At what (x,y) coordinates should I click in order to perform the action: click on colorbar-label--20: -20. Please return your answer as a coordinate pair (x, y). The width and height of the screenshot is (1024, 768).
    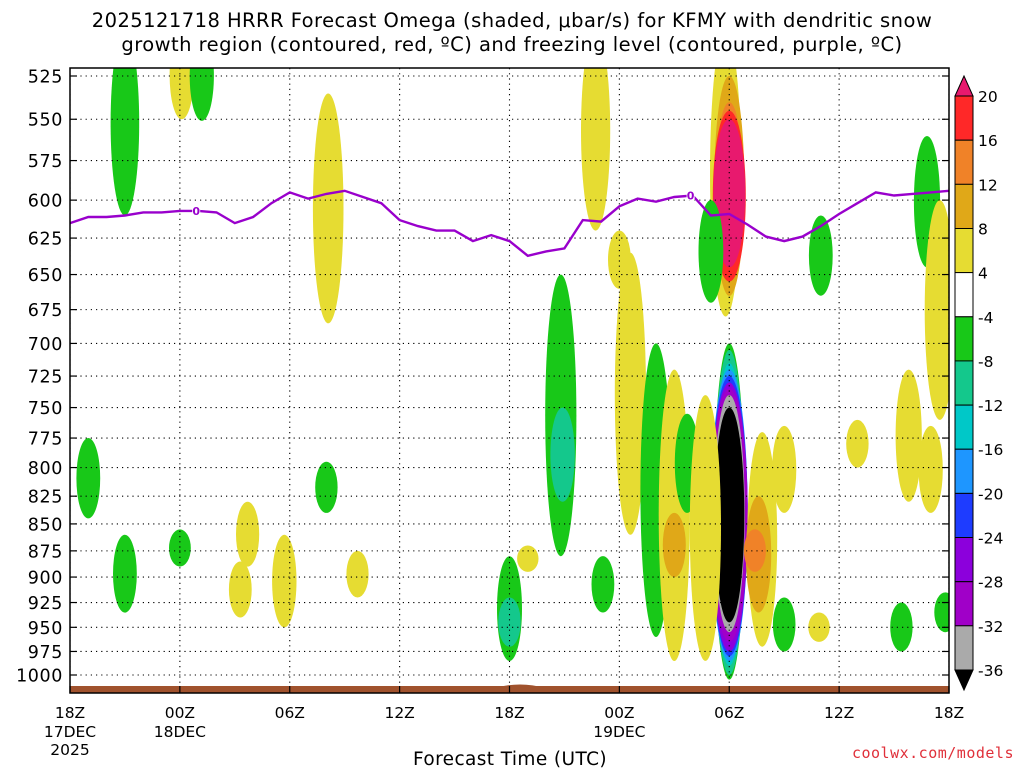
    Looking at the image, I should click on (990, 494).